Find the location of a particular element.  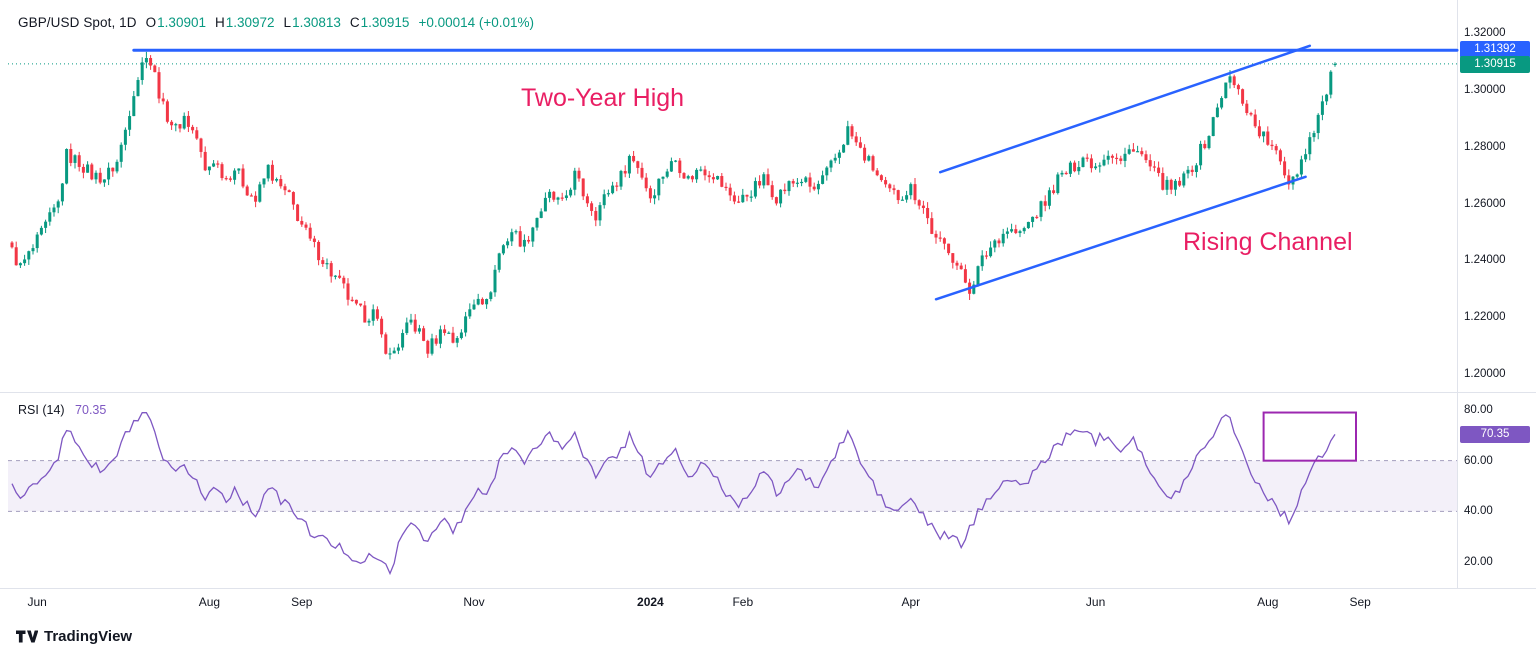

low-value: 1.30813 is located at coordinates (316, 22).